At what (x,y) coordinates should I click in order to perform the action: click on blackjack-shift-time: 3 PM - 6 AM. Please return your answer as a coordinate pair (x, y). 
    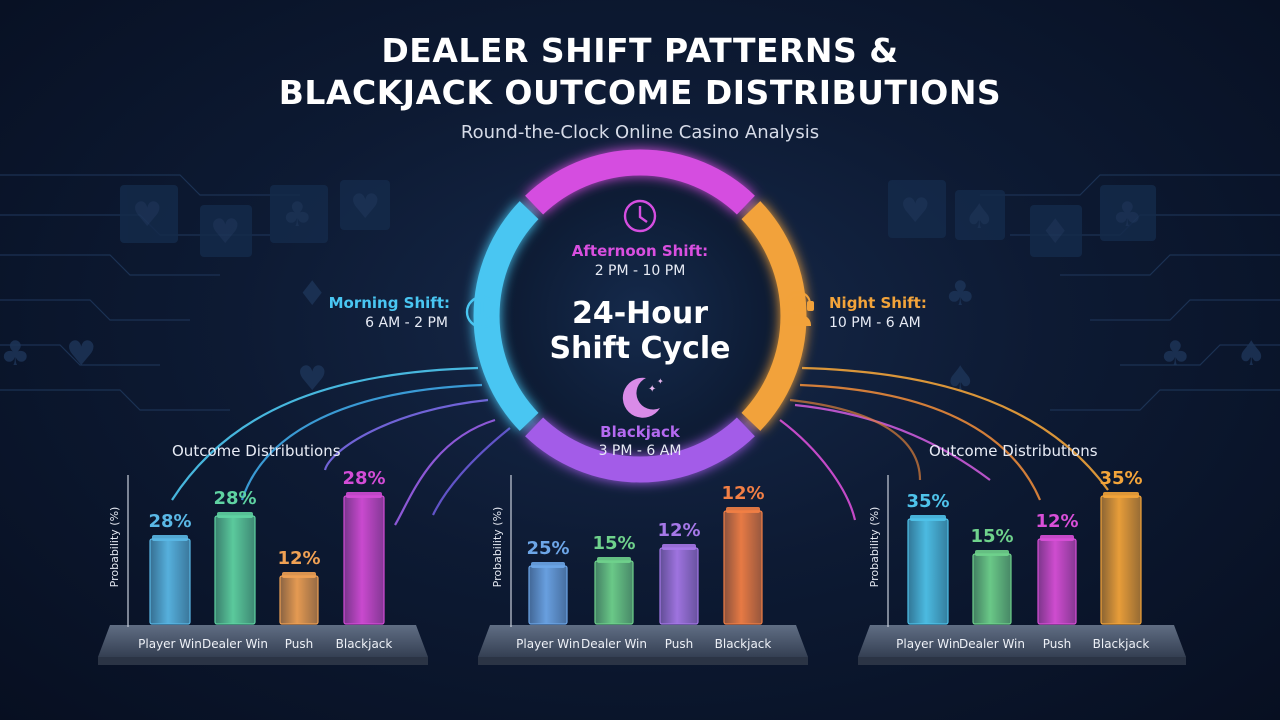
    Looking at the image, I should click on (640, 451).